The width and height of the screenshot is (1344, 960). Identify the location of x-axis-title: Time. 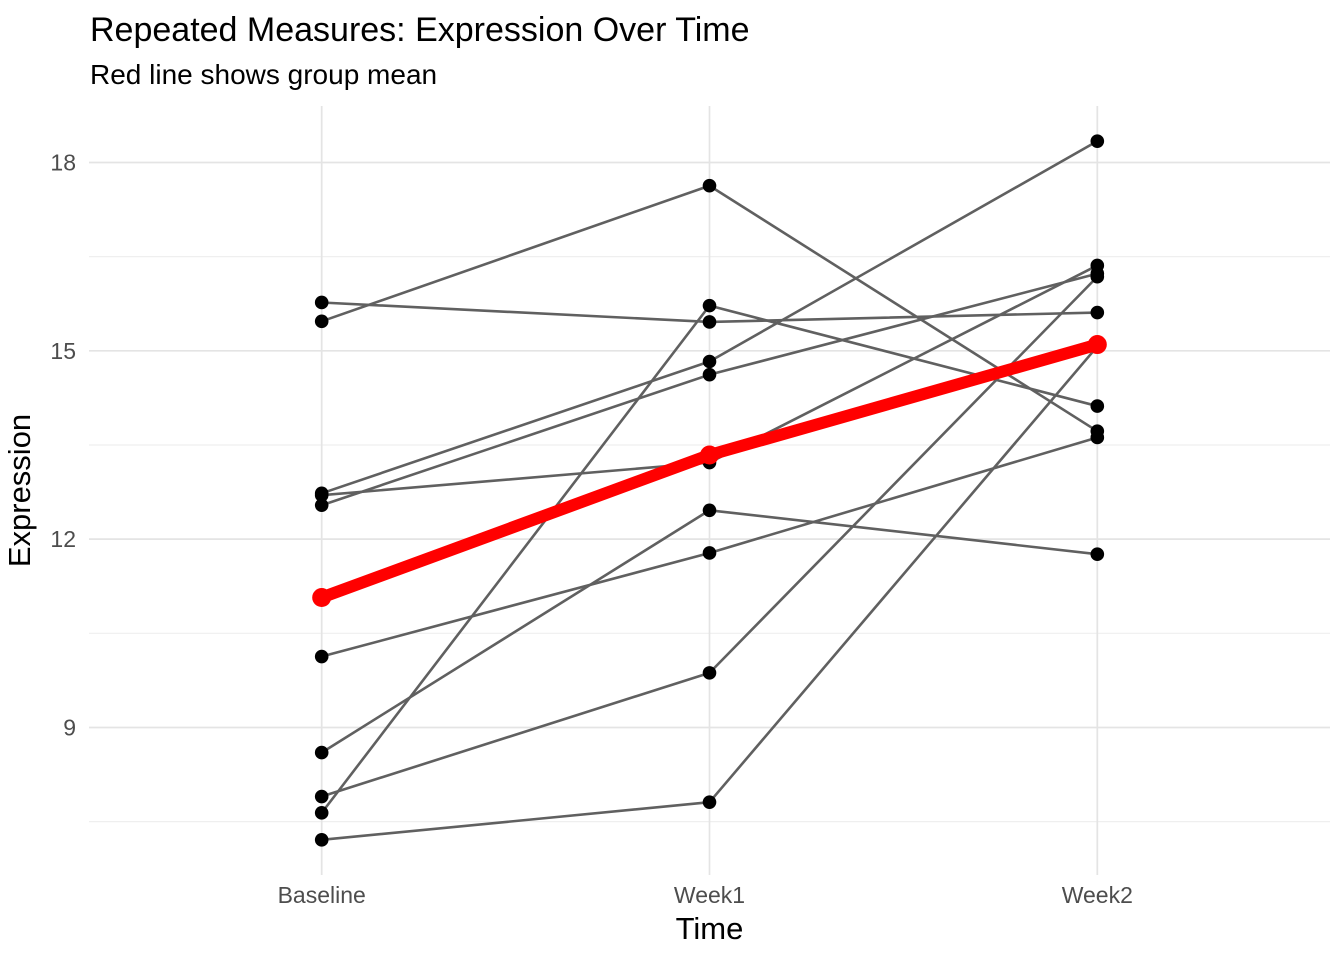
(710, 928).